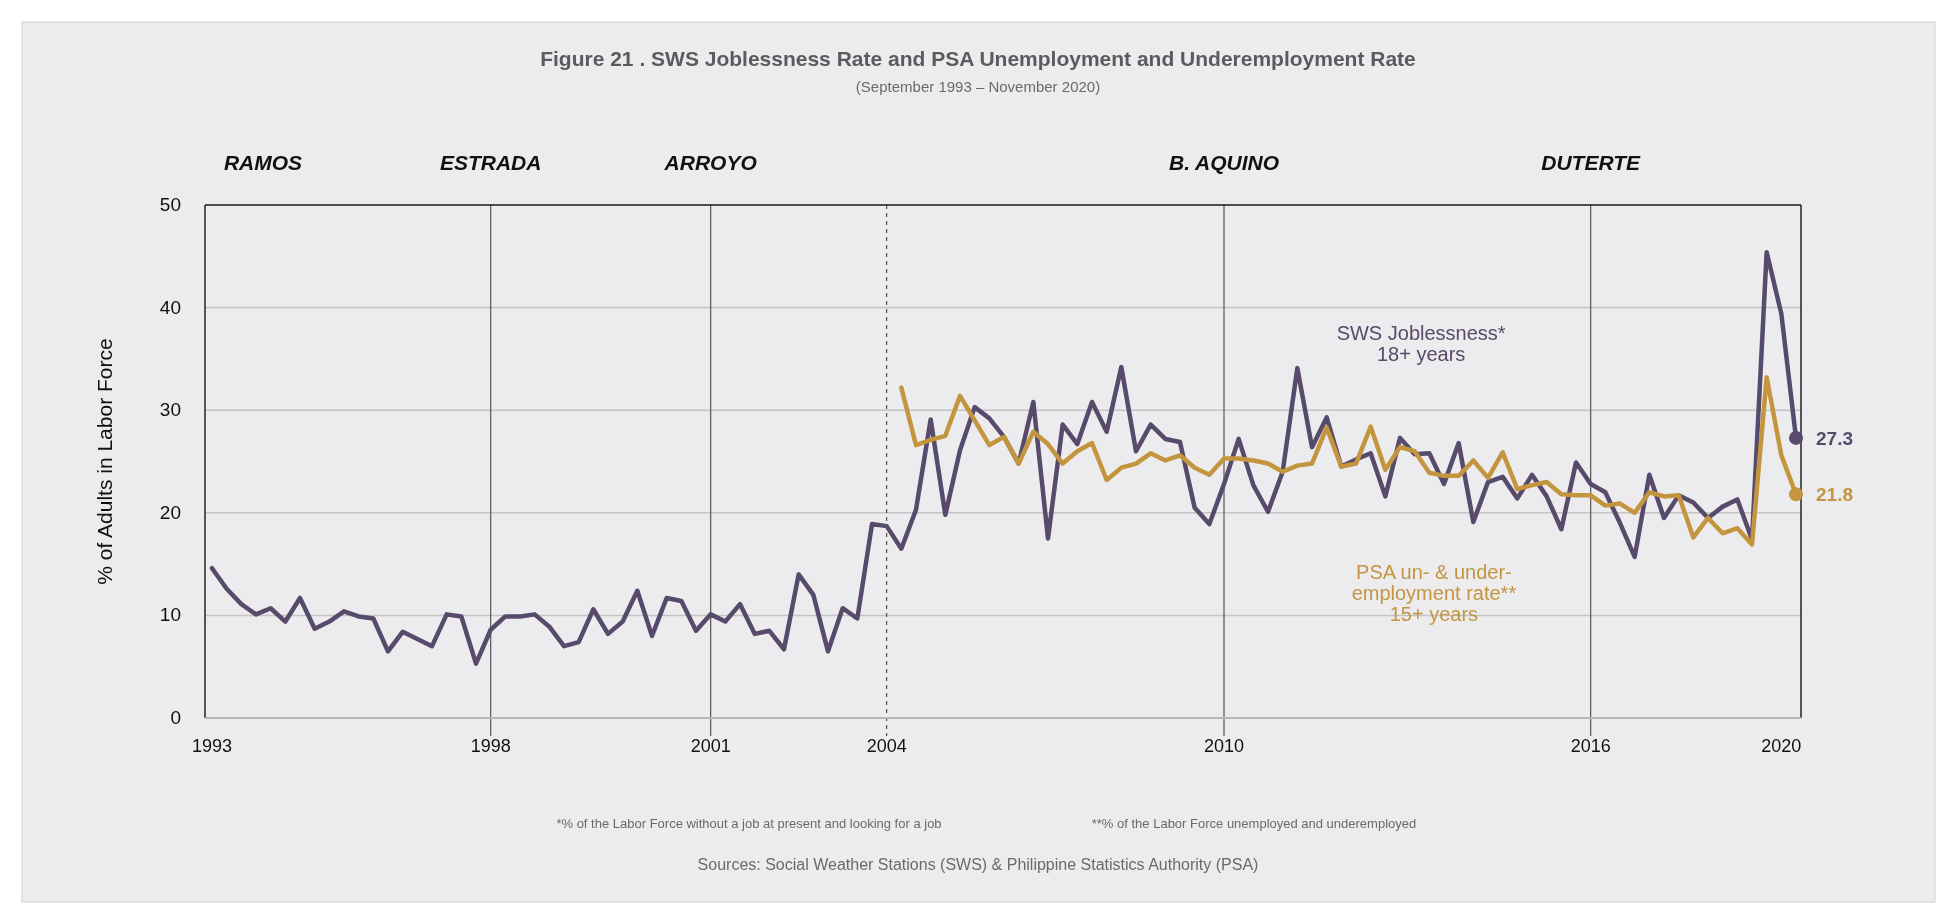 Image resolution: width=1957 pixels, height=906 pixels. I want to click on ref-line-label: DUTERTE, so click(1591, 162).